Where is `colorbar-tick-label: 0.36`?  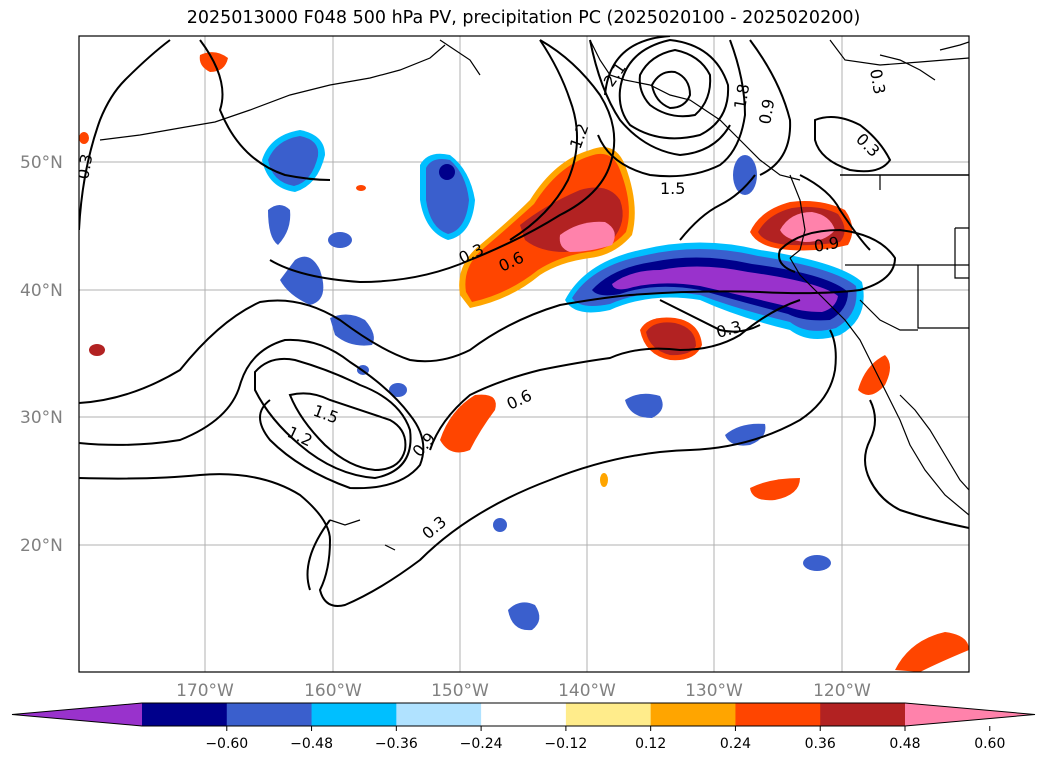
colorbar-tick-label: 0.36 is located at coordinates (820, 744).